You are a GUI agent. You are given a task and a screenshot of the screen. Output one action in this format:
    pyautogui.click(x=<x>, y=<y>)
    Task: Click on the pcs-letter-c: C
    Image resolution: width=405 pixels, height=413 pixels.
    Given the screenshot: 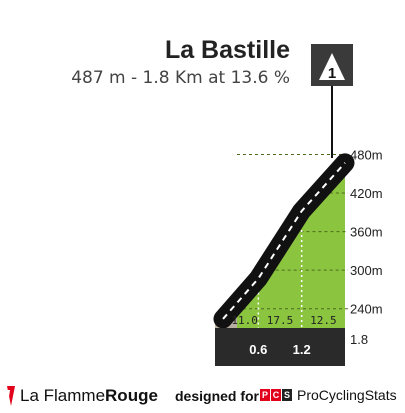 What is the action you would take?
    pyautogui.click(x=276, y=395)
    